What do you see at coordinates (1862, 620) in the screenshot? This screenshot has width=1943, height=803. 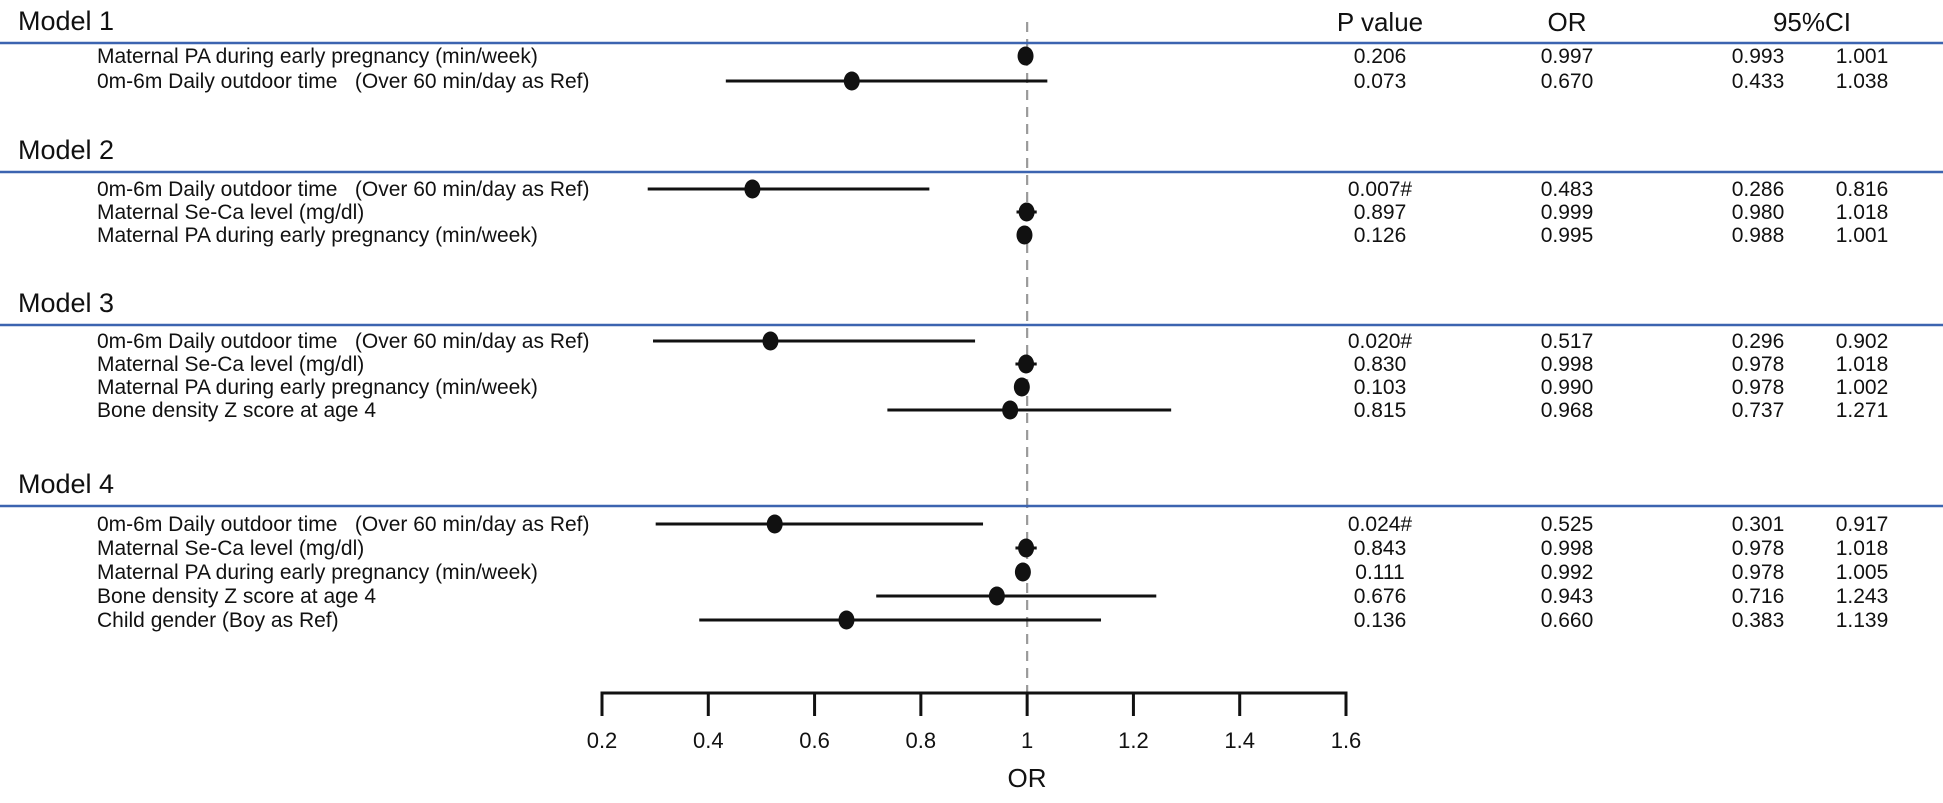 I see `ci-high-value: 1.139` at bounding box center [1862, 620].